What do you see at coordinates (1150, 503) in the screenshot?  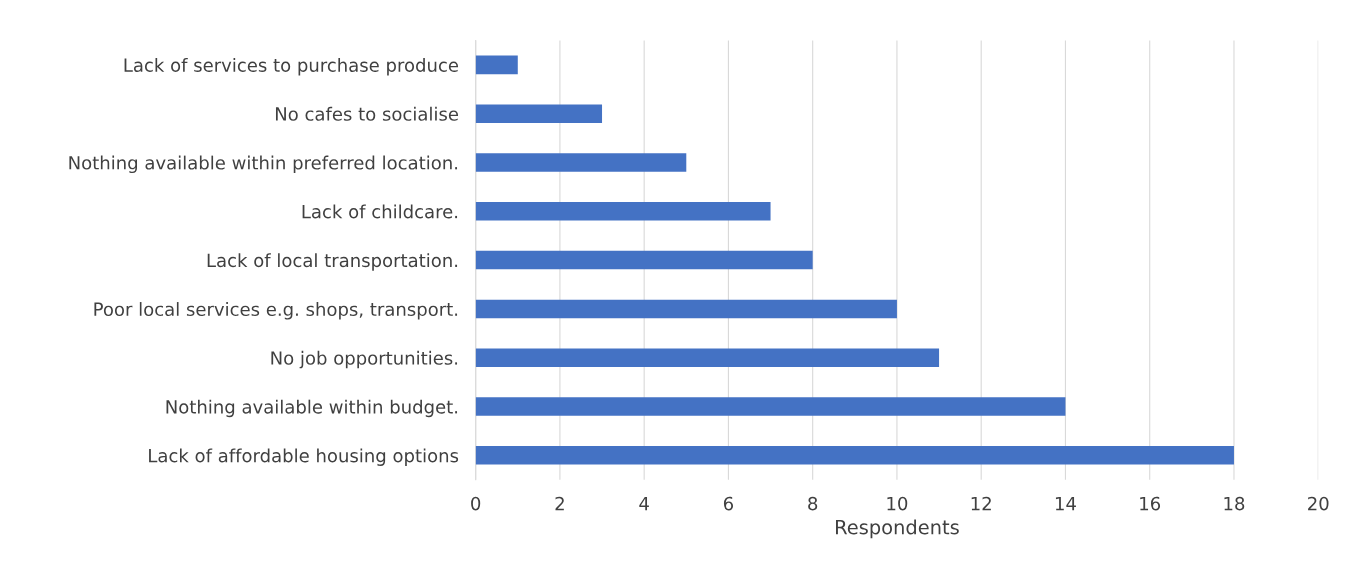 I see `x-tick-label: 16` at bounding box center [1150, 503].